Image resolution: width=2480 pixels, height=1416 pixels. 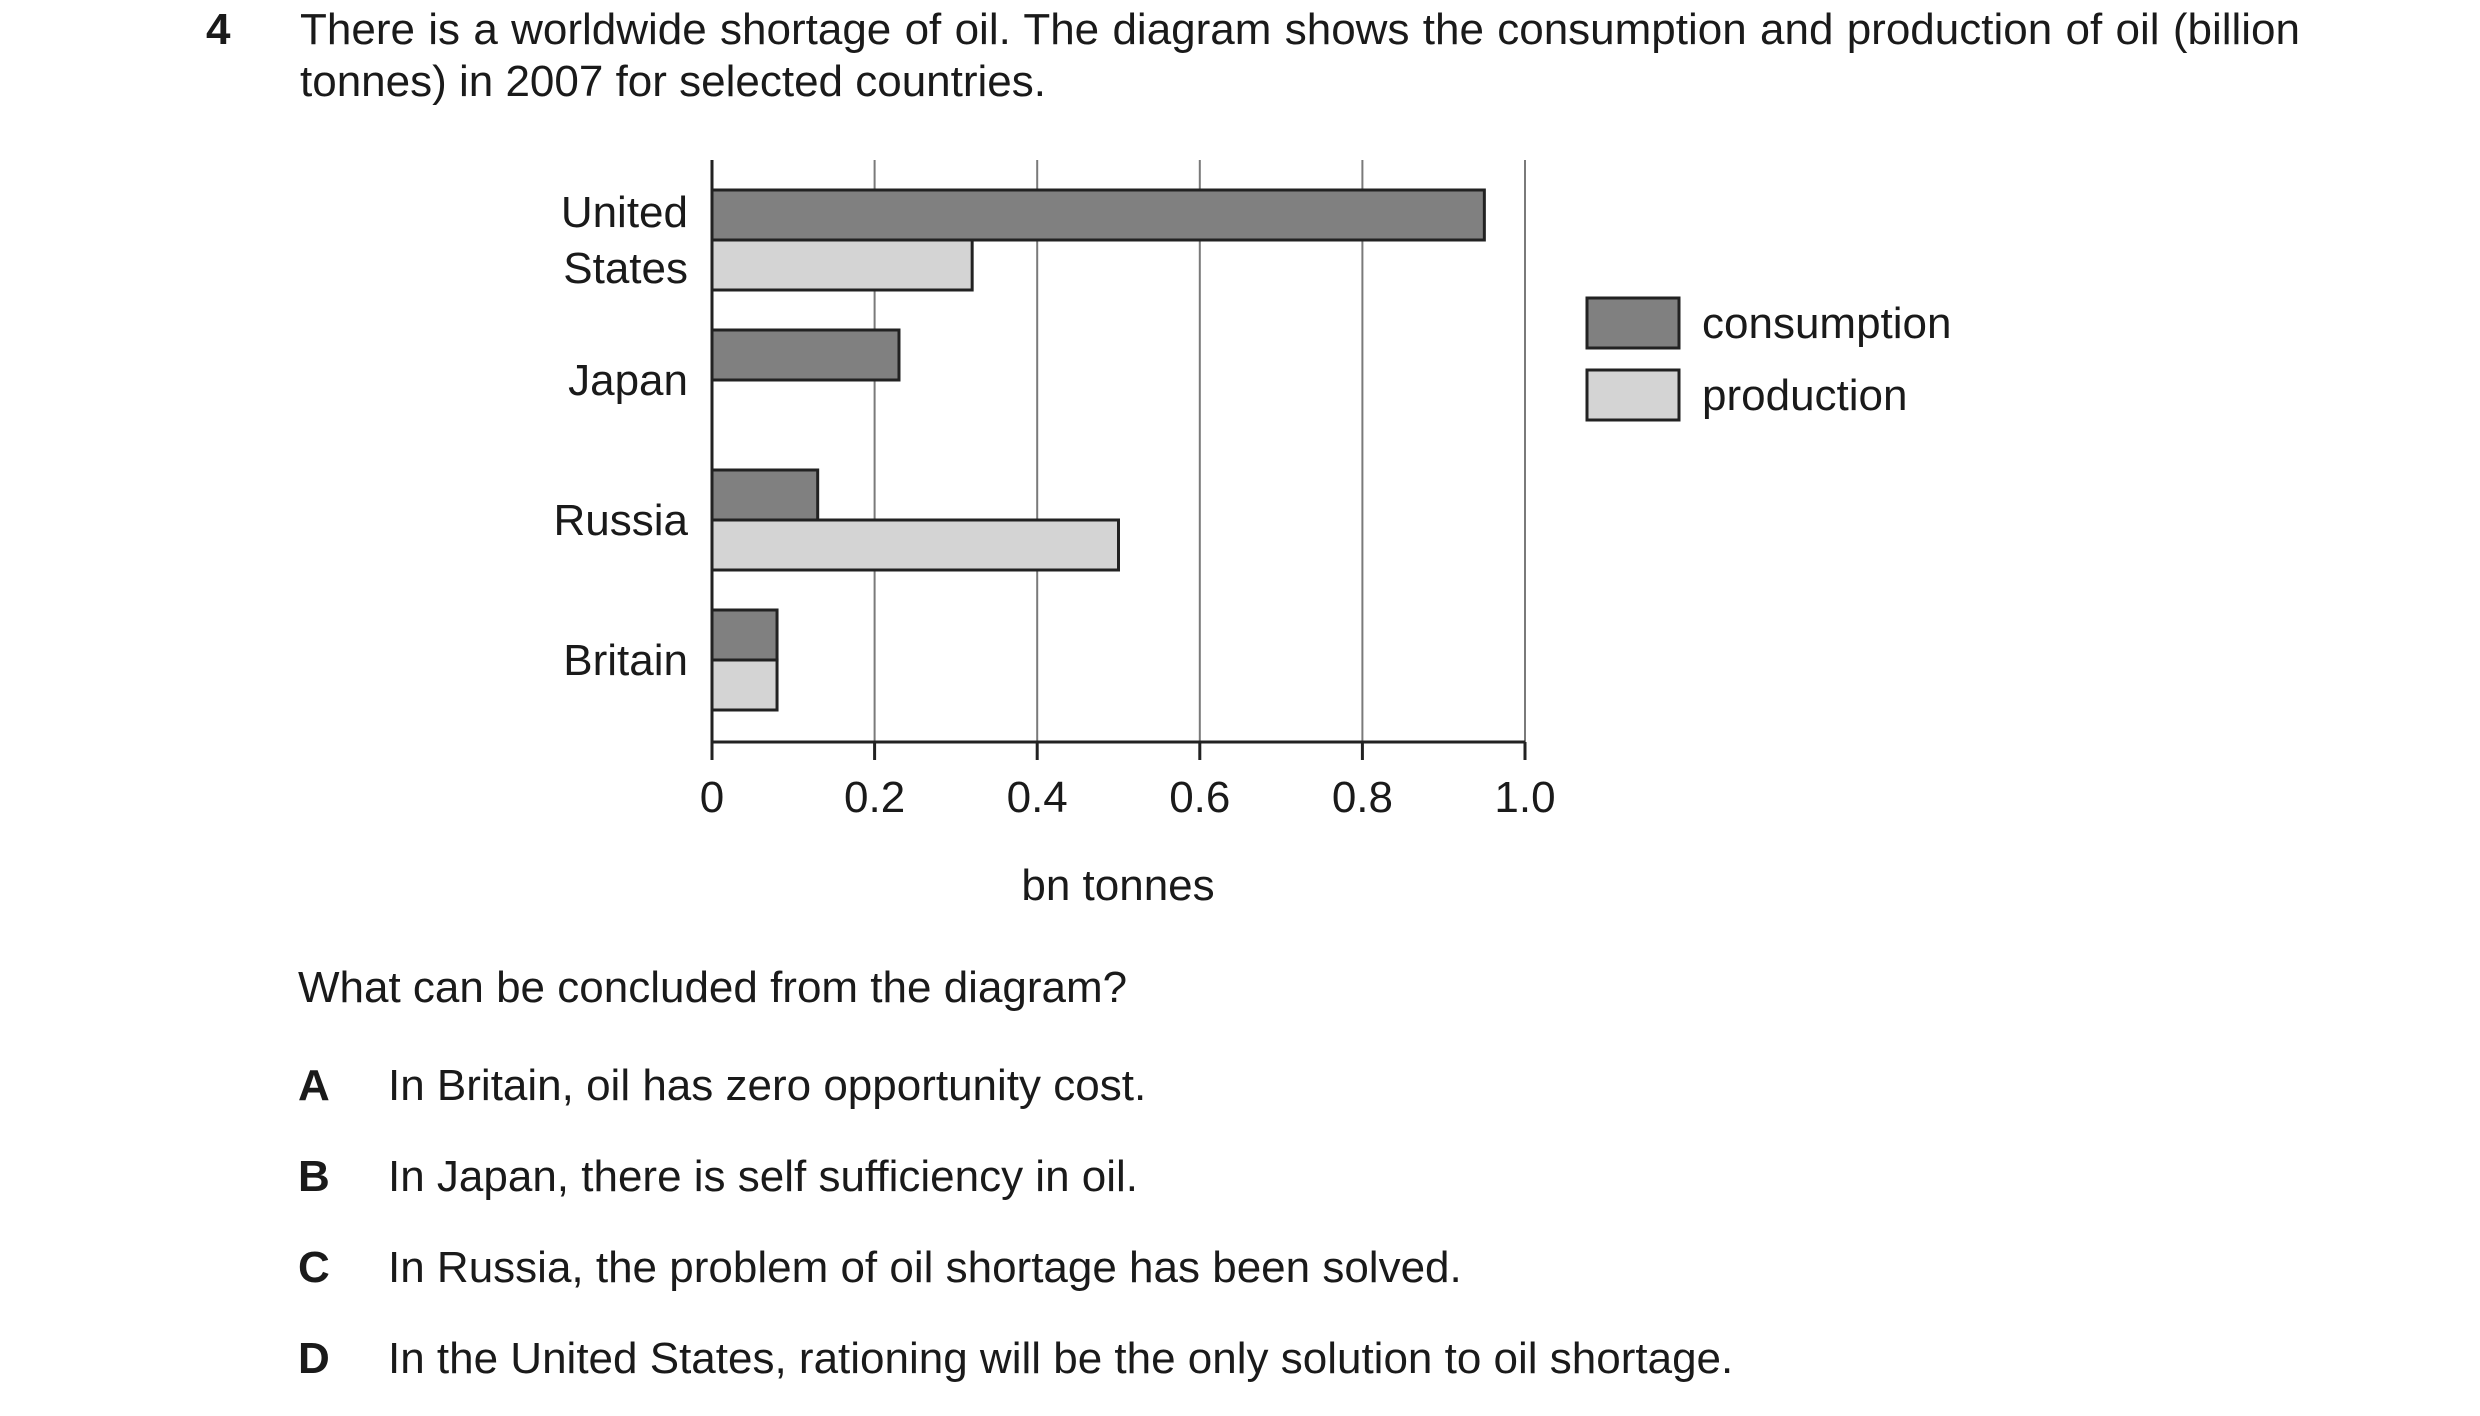 What do you see at coordinates (1633, 323) in the screenshot?
I see `legend-swatch-consumption` at bounding box center [1633, 323].